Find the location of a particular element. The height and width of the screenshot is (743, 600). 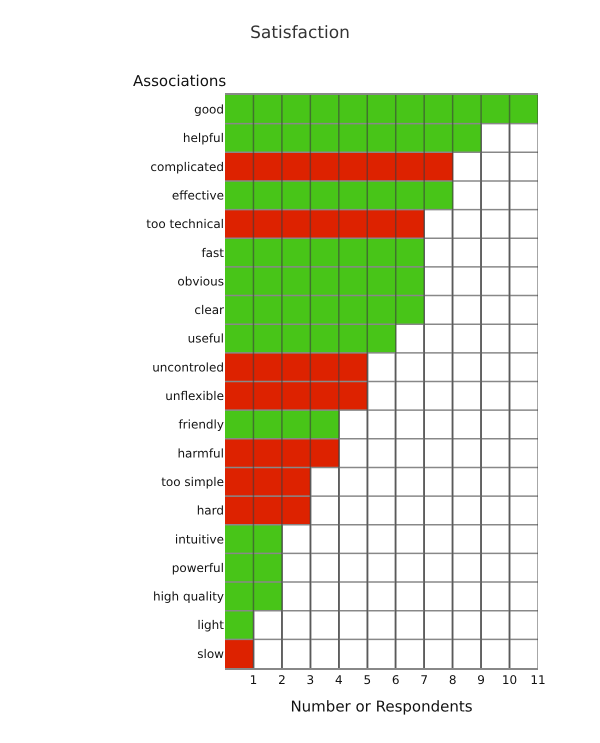

x-tick-label: 7 is located at coordinates (424, 680).